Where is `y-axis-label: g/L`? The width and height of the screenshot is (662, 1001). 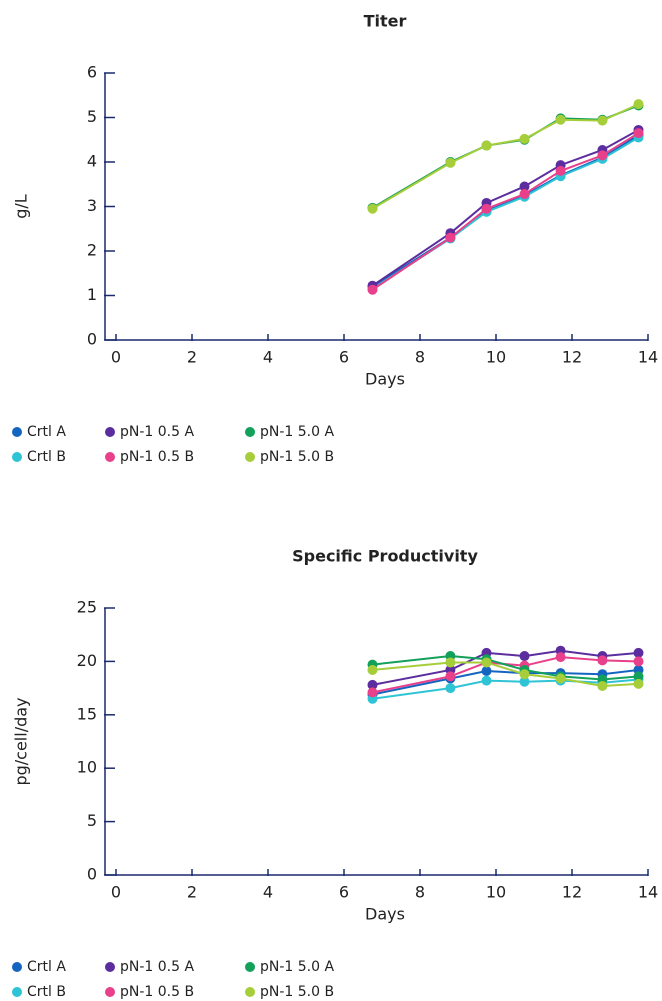
y-axis-label: g/L is located at coordinates (21, 206).